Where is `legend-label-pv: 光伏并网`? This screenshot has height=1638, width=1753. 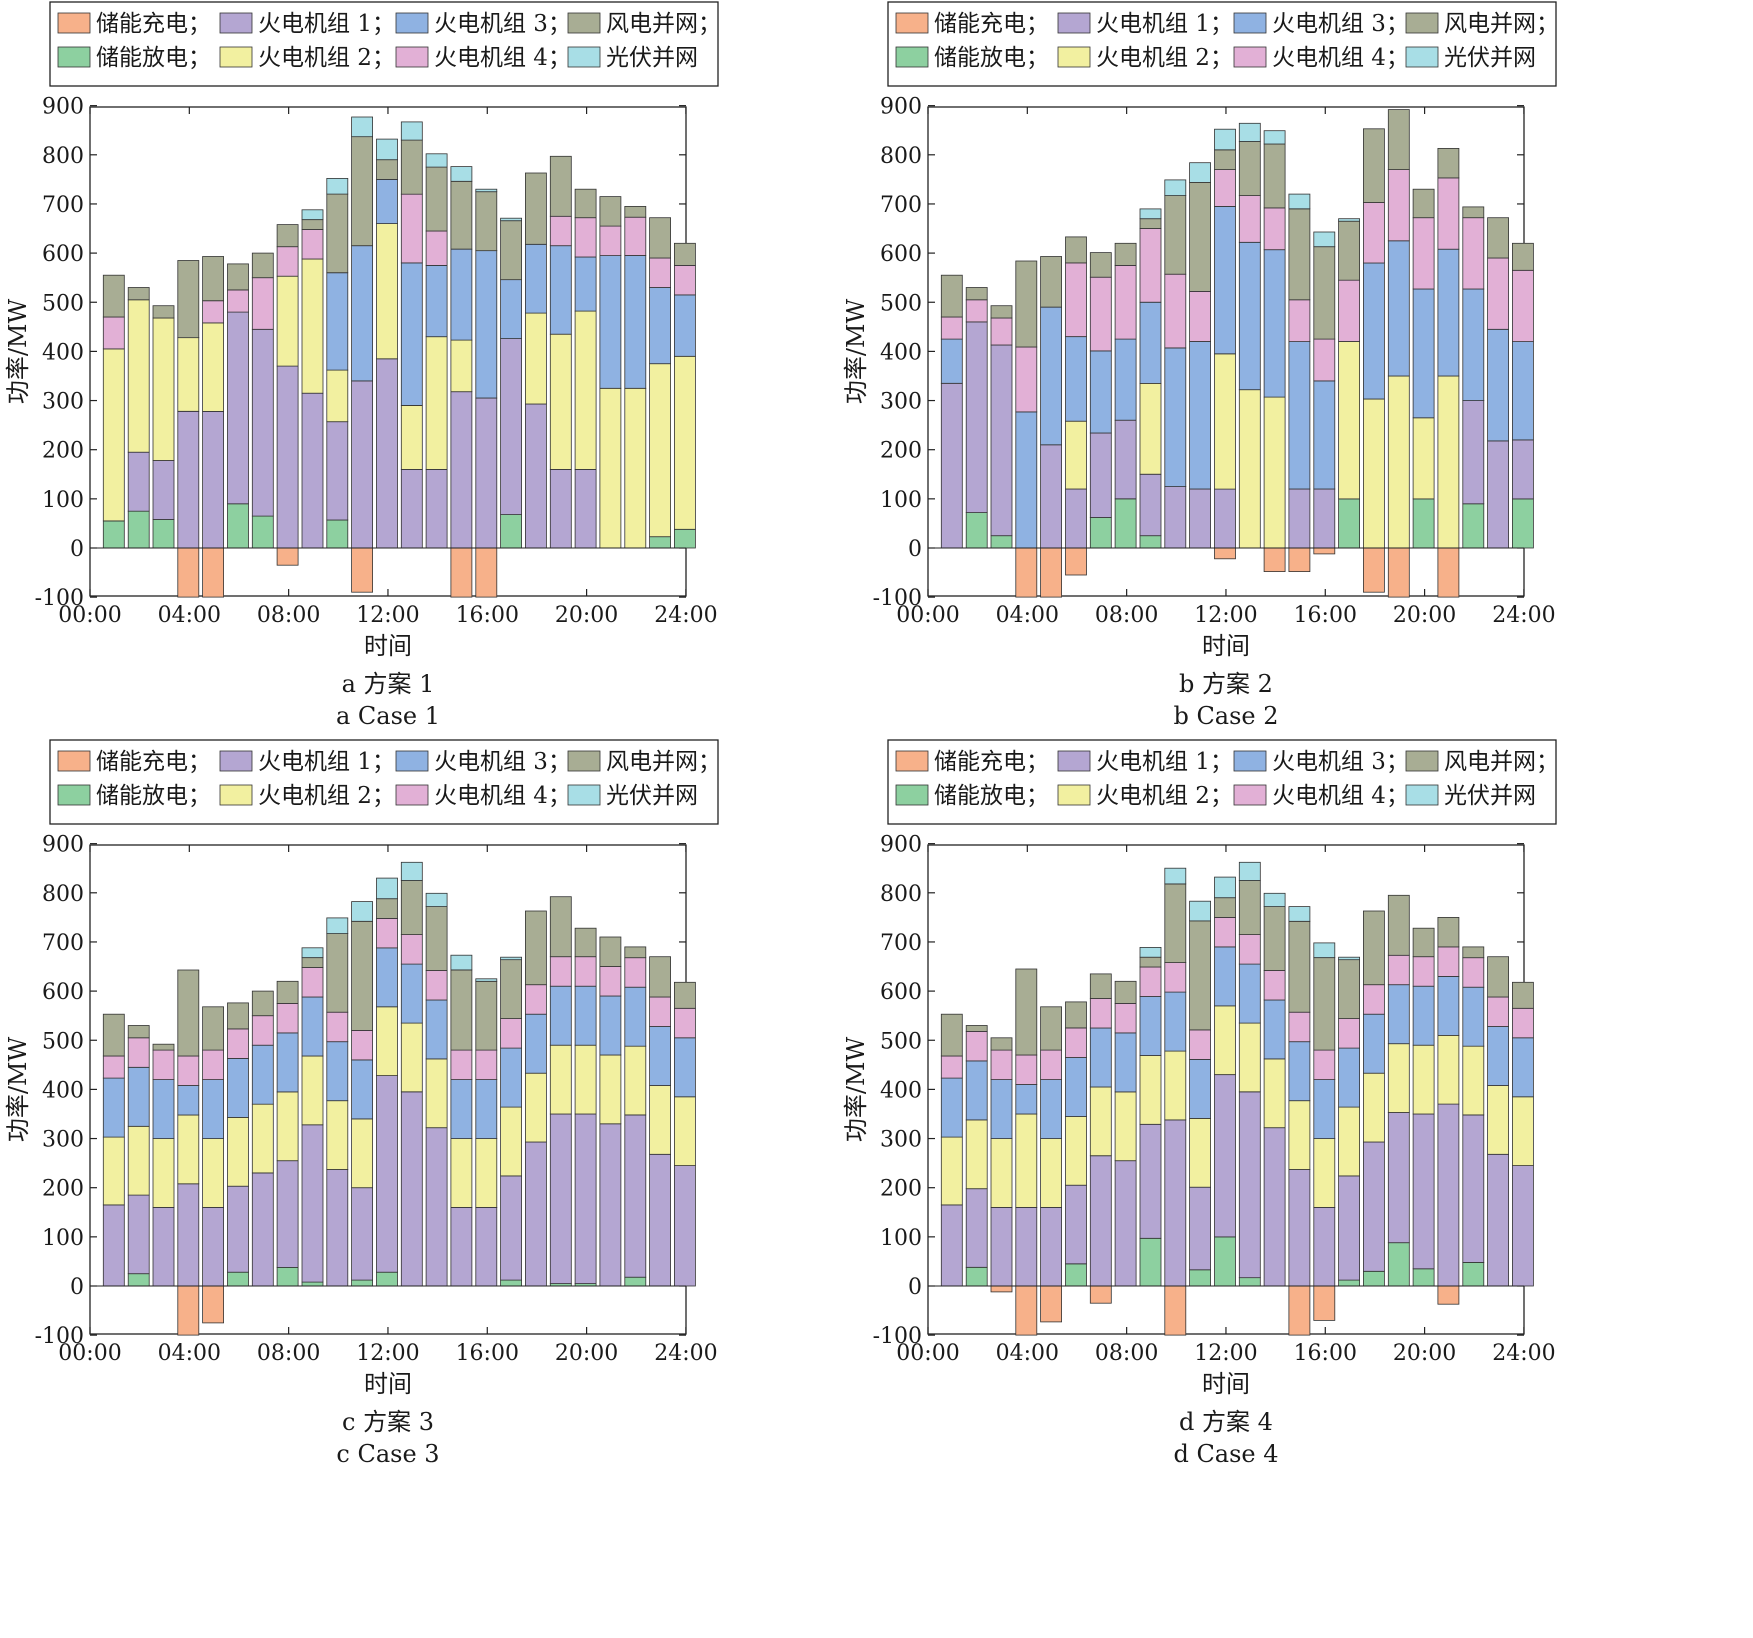 legend-label-pv: 光伏并网 is located at coordinates (1490, 796).